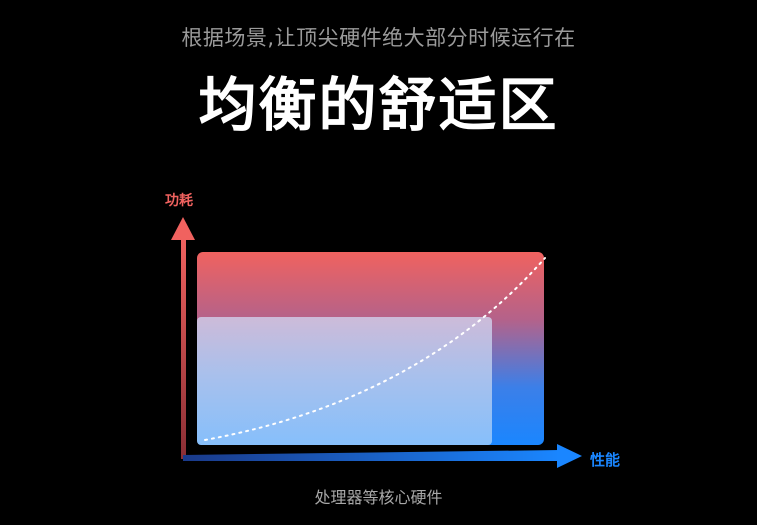  I want to click on x-axis-label: 性能, so click(605, 460).